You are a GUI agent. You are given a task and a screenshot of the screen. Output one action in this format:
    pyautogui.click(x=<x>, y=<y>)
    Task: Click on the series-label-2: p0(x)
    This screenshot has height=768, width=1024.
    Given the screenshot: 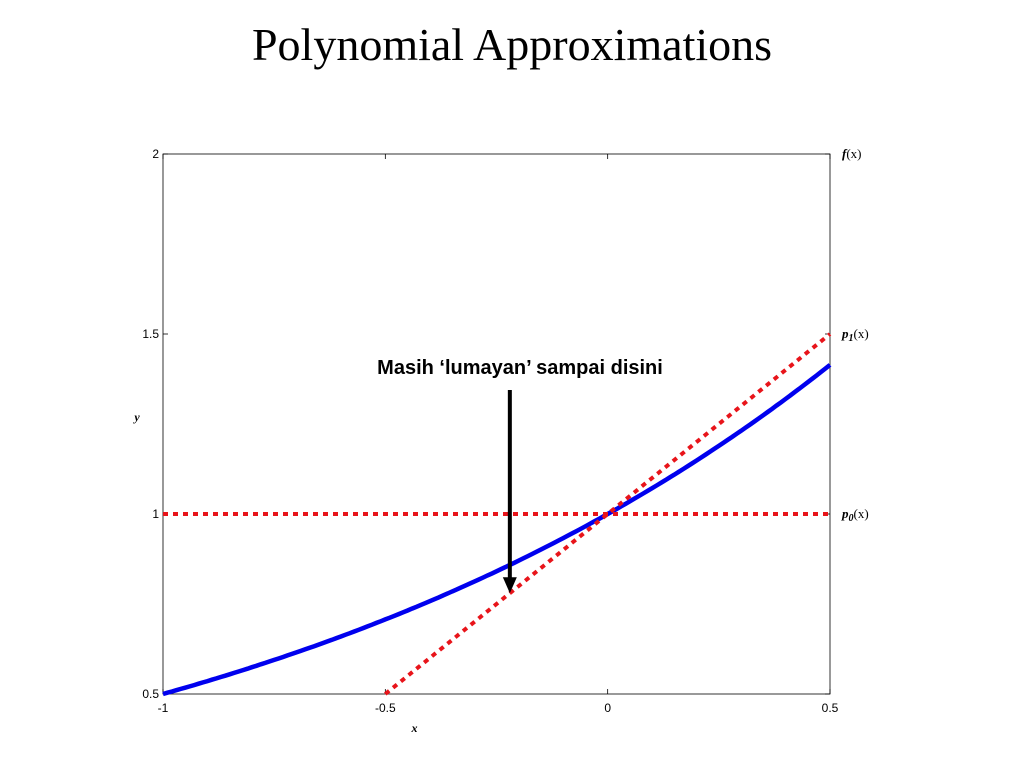 What is the action you would take?
    pyautogui.click(x=855, y=515)
    